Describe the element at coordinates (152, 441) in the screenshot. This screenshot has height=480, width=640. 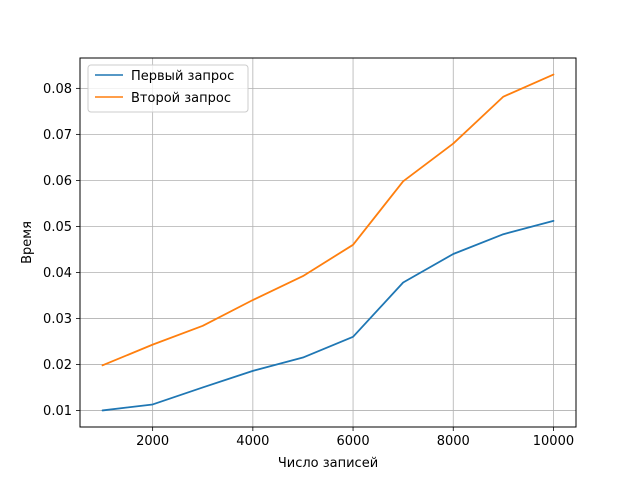
I see `x-tick-label: 2000` at that location.